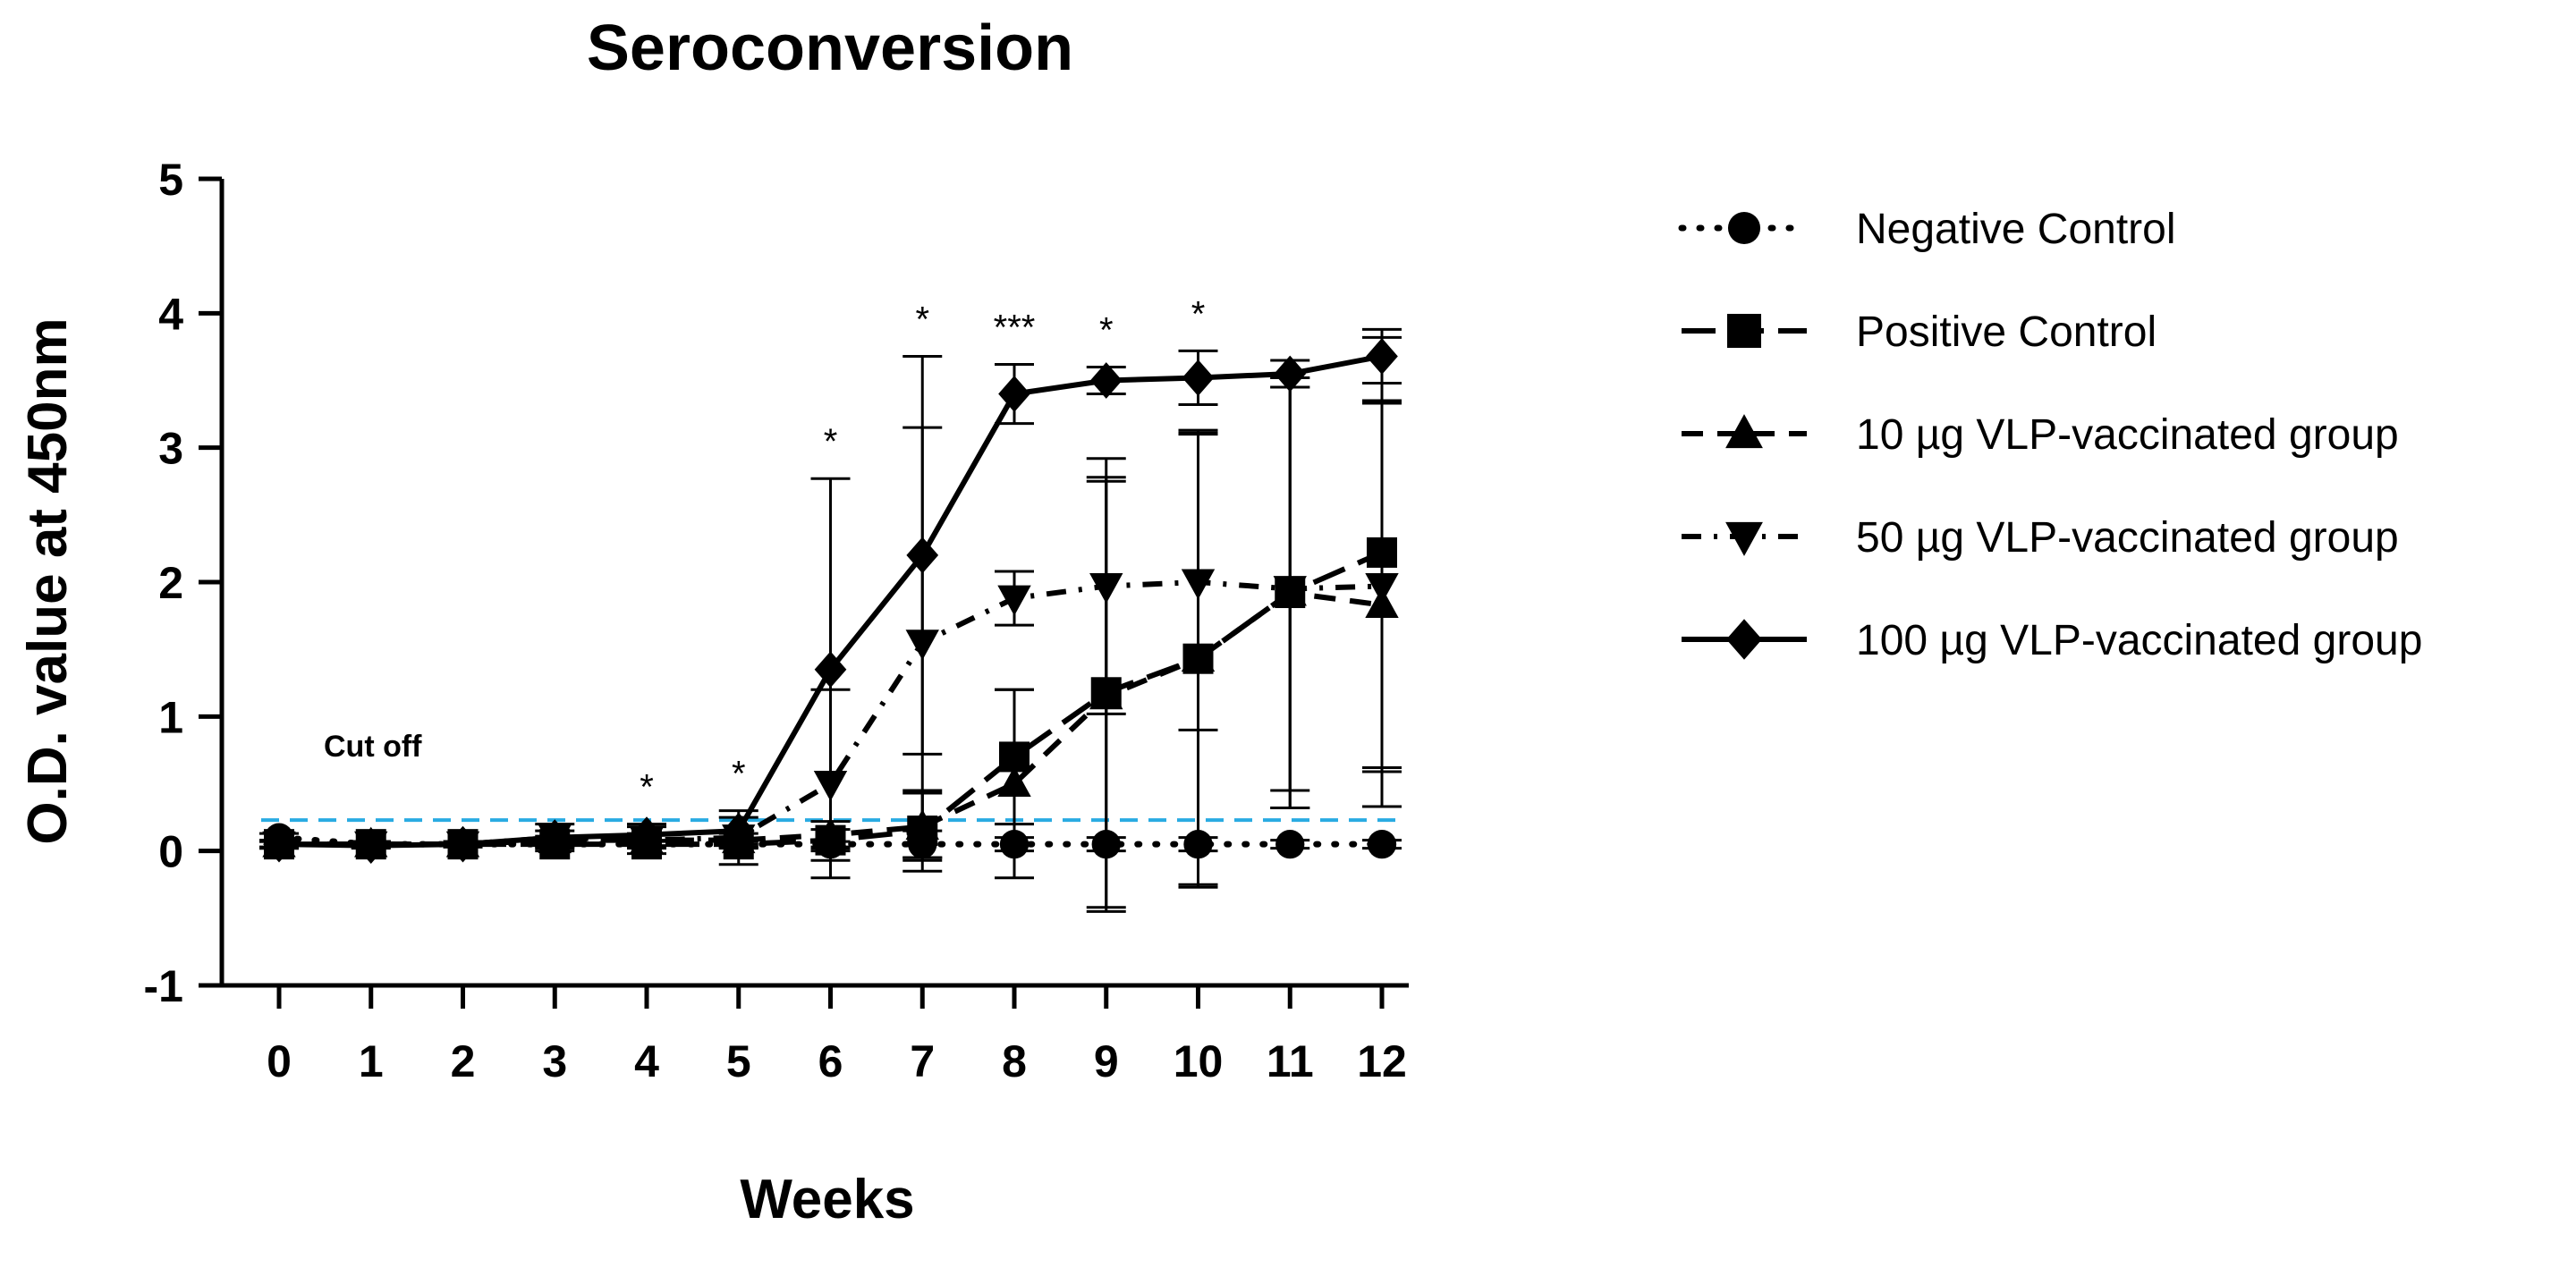 This screenshot has height=1276, width=2576. I want to click on legend-label: 10 µg VLP-vaccinated group, so click(2127, 435).